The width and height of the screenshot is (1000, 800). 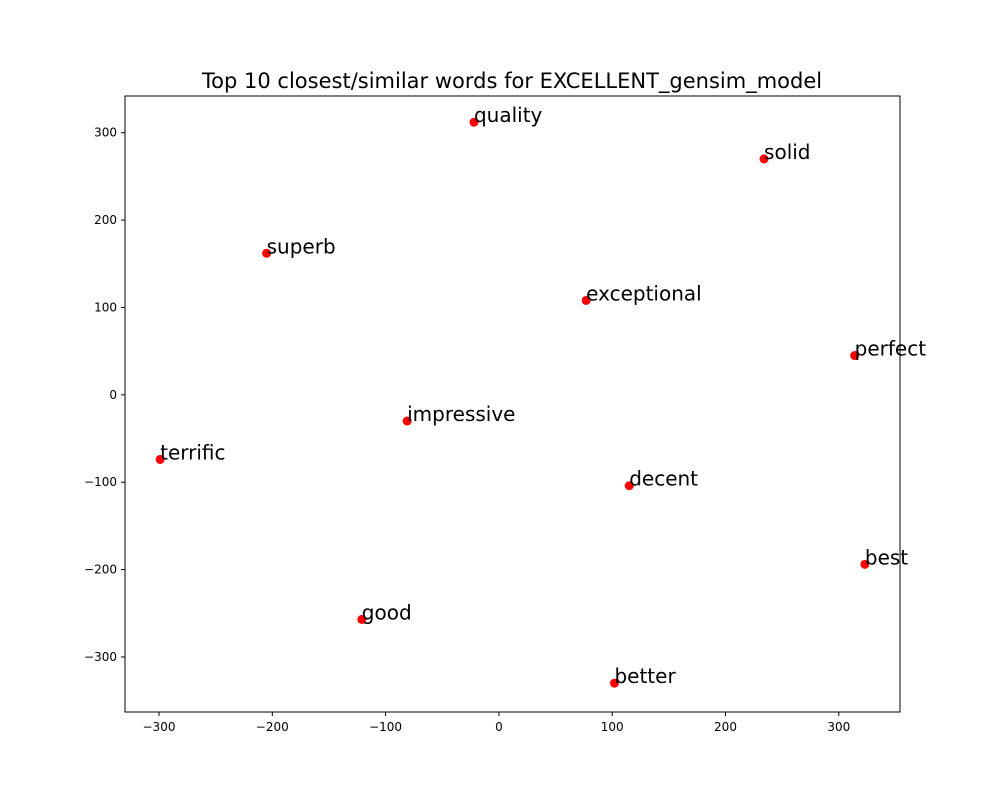 I want to click on data-point-decent, so click(x=629, y=486).